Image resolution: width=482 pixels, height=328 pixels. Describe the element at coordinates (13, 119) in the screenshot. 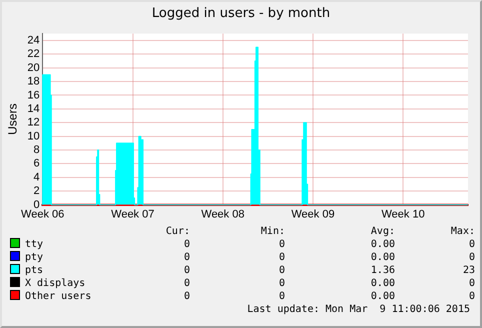

I see `y-axis-title: Users` at that location.